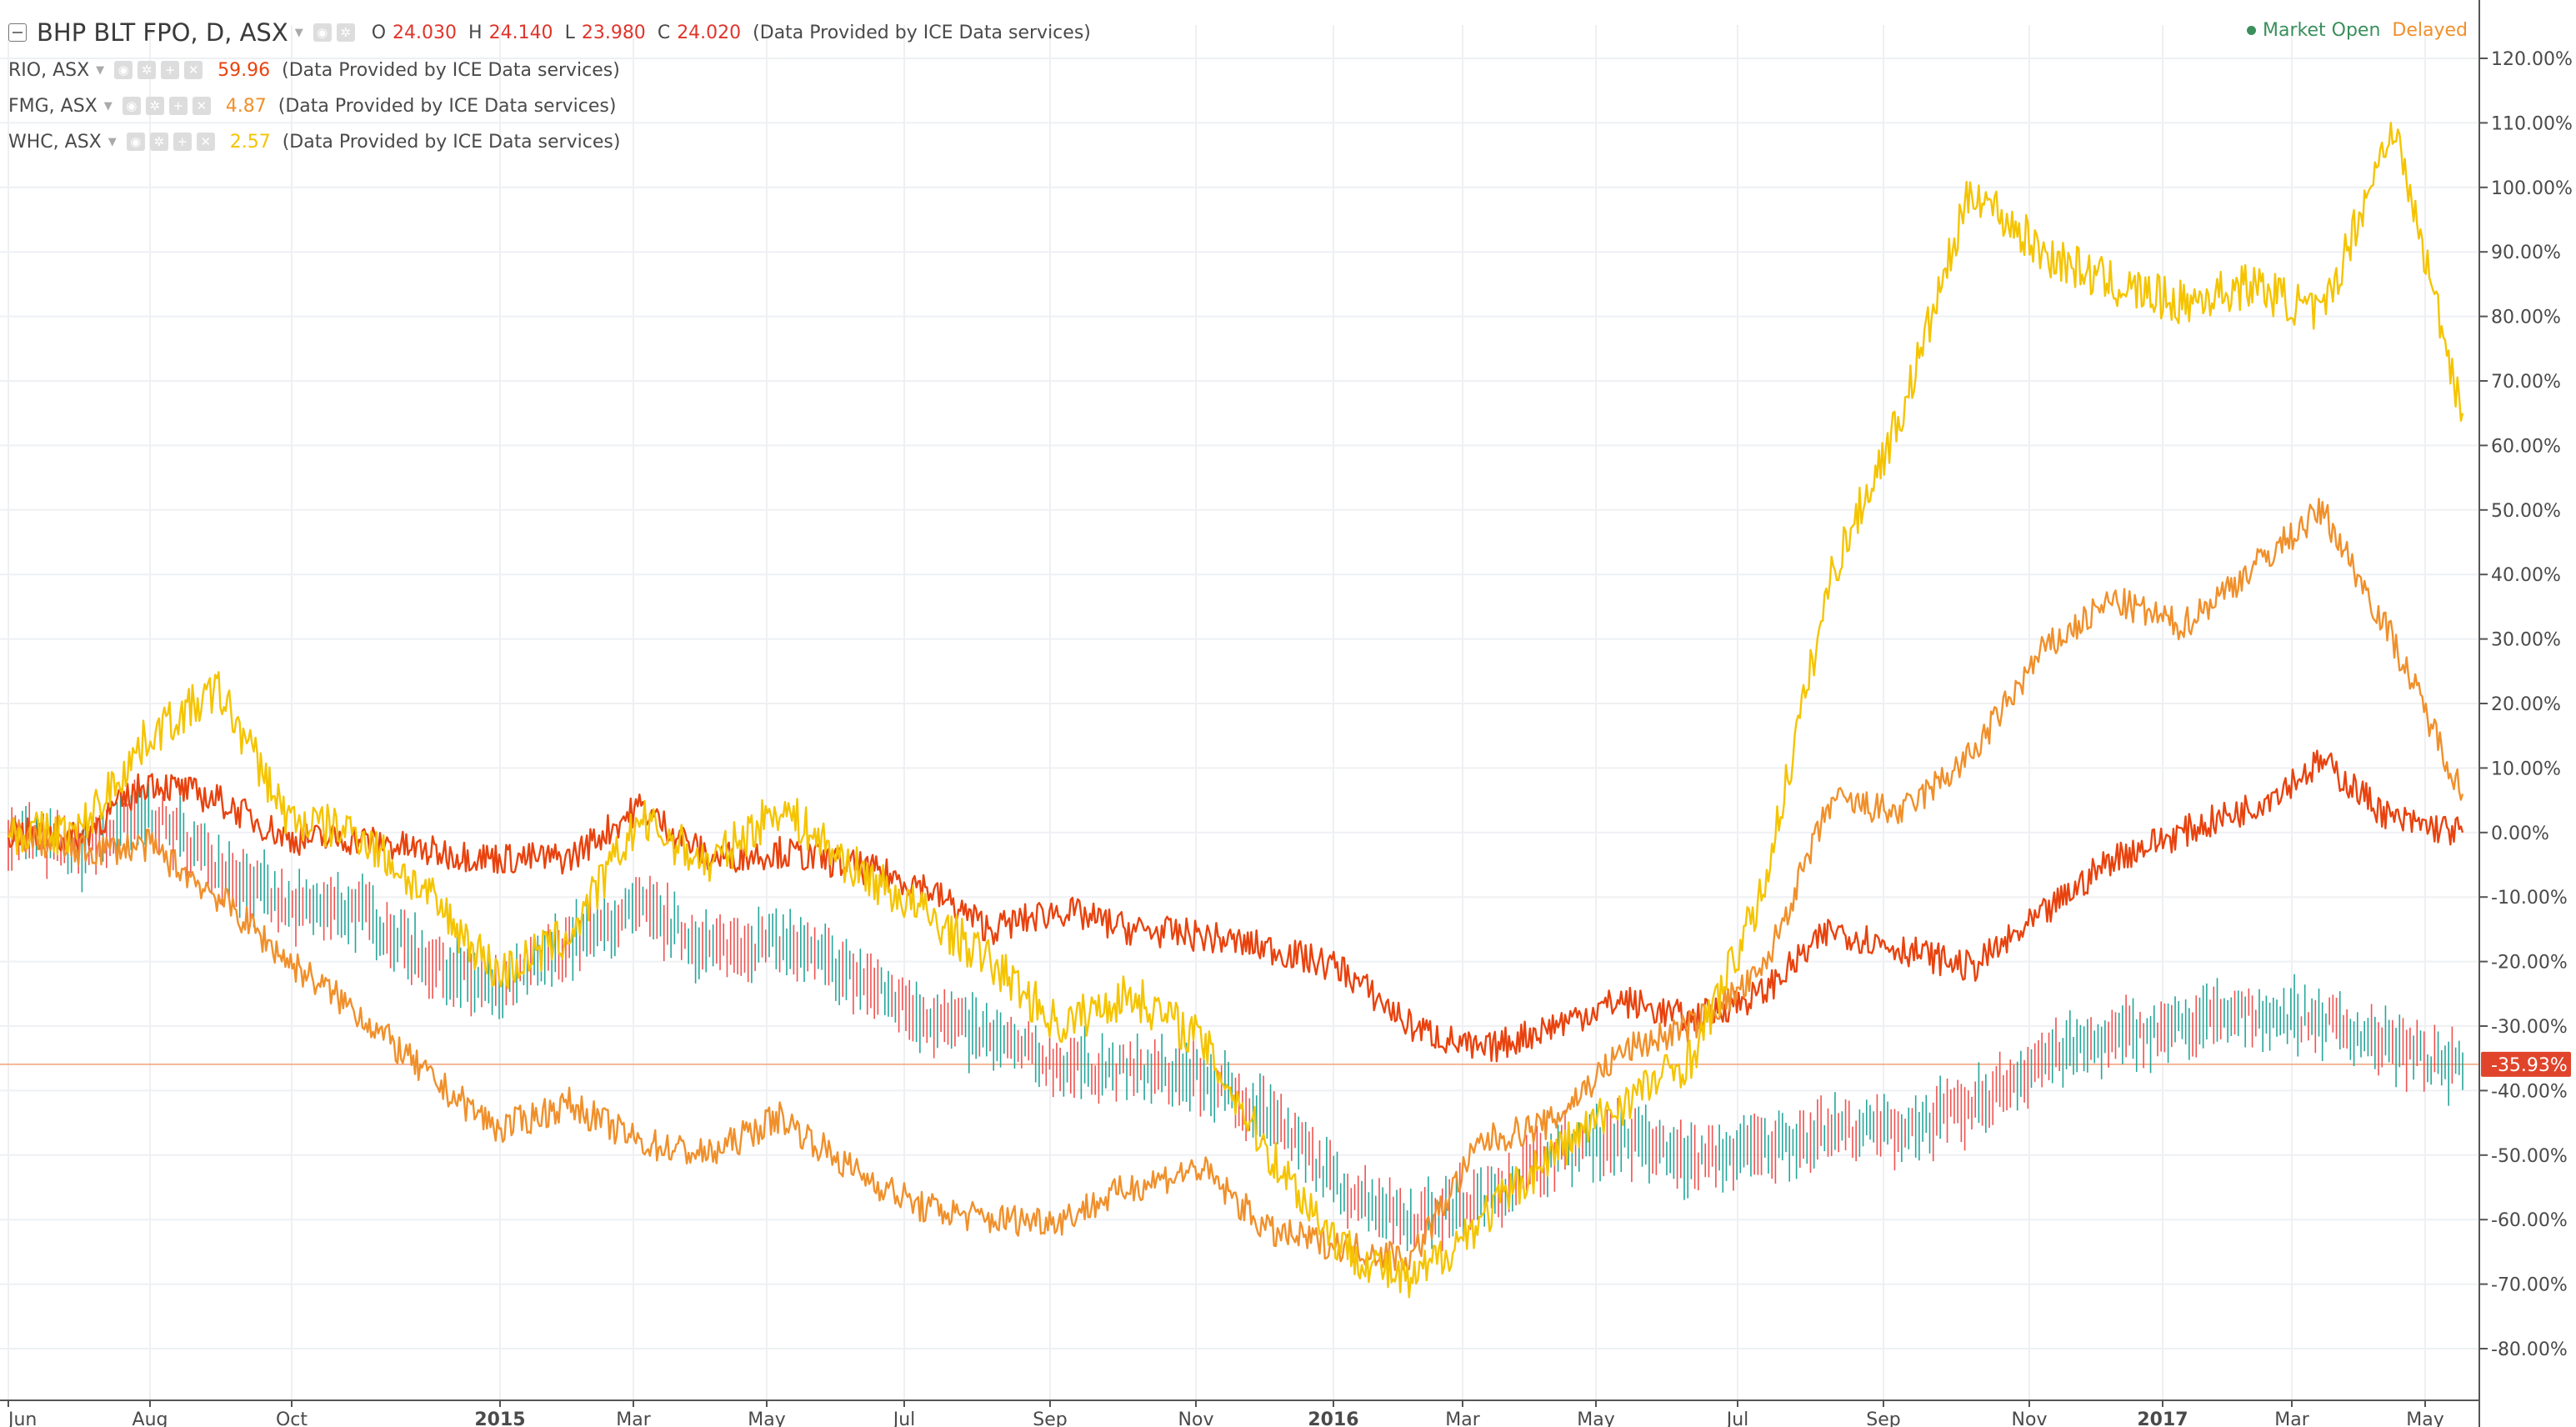 The width and height of the screenshot is (2576, 1427). Describe the element at coordinates (2526, 253) in the screenshot. I see `y-tick-label: 90.00%` at that location.